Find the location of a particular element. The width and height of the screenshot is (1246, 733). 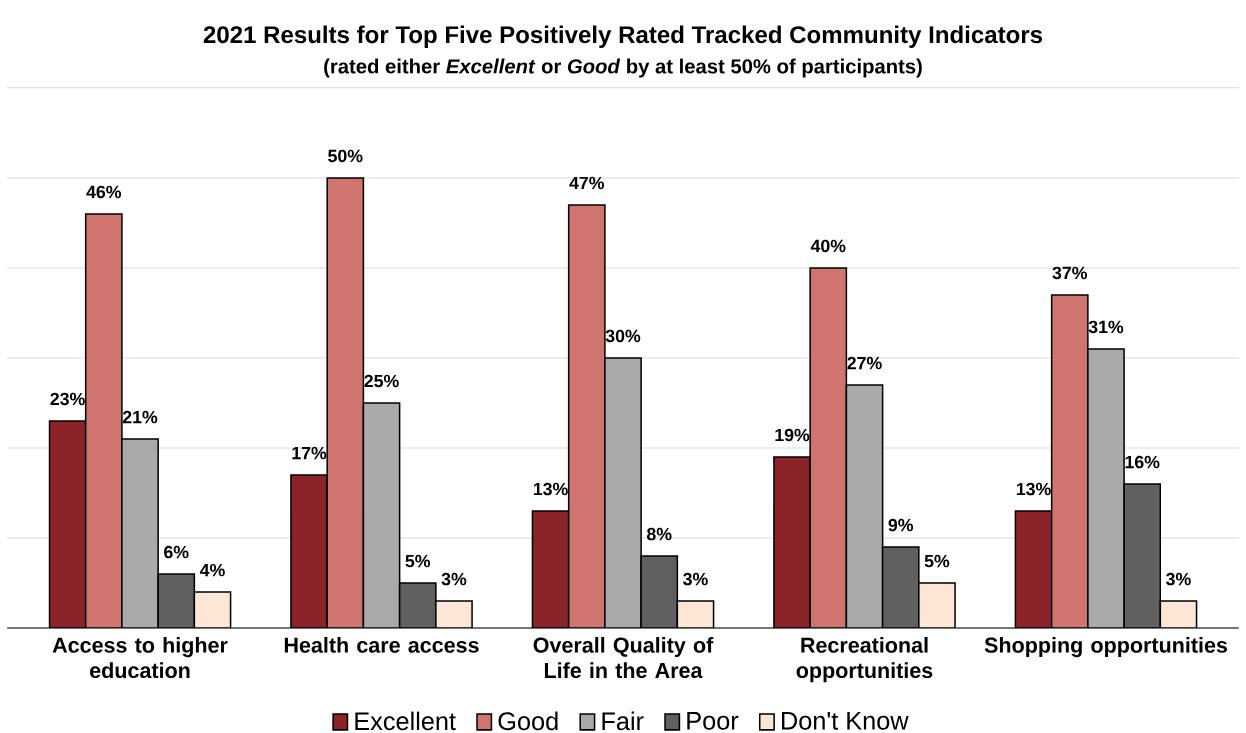

data-label: 46% is located at coordinates (104, 192).